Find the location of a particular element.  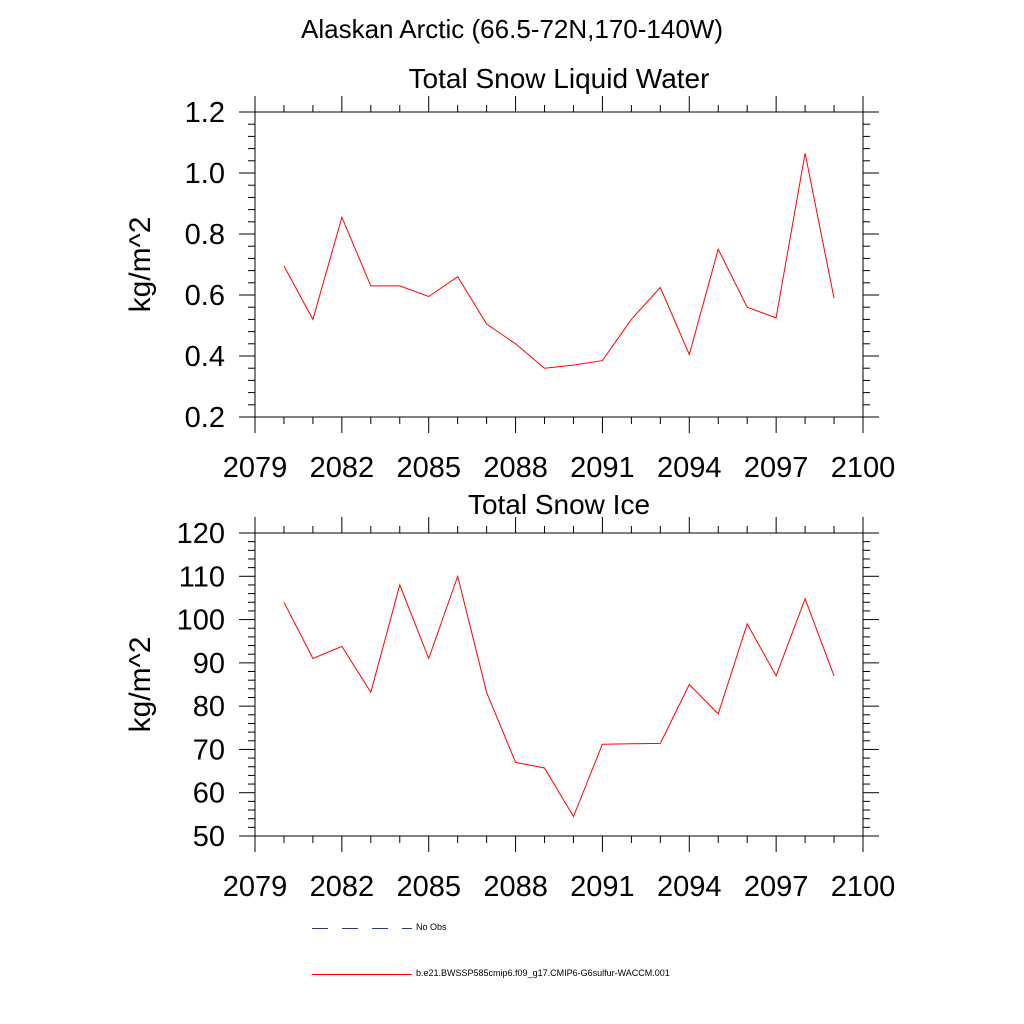

y-tick-label: 0.6 is located at coordinates (205, 296).